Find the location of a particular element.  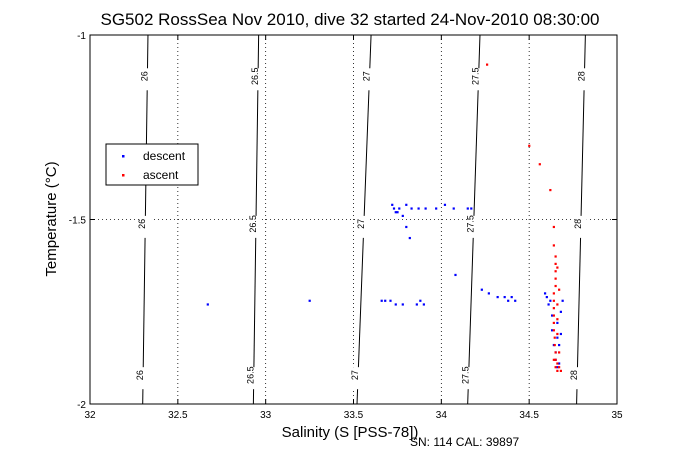

legend-label-descent: descent is located at coordinates (164, 156).